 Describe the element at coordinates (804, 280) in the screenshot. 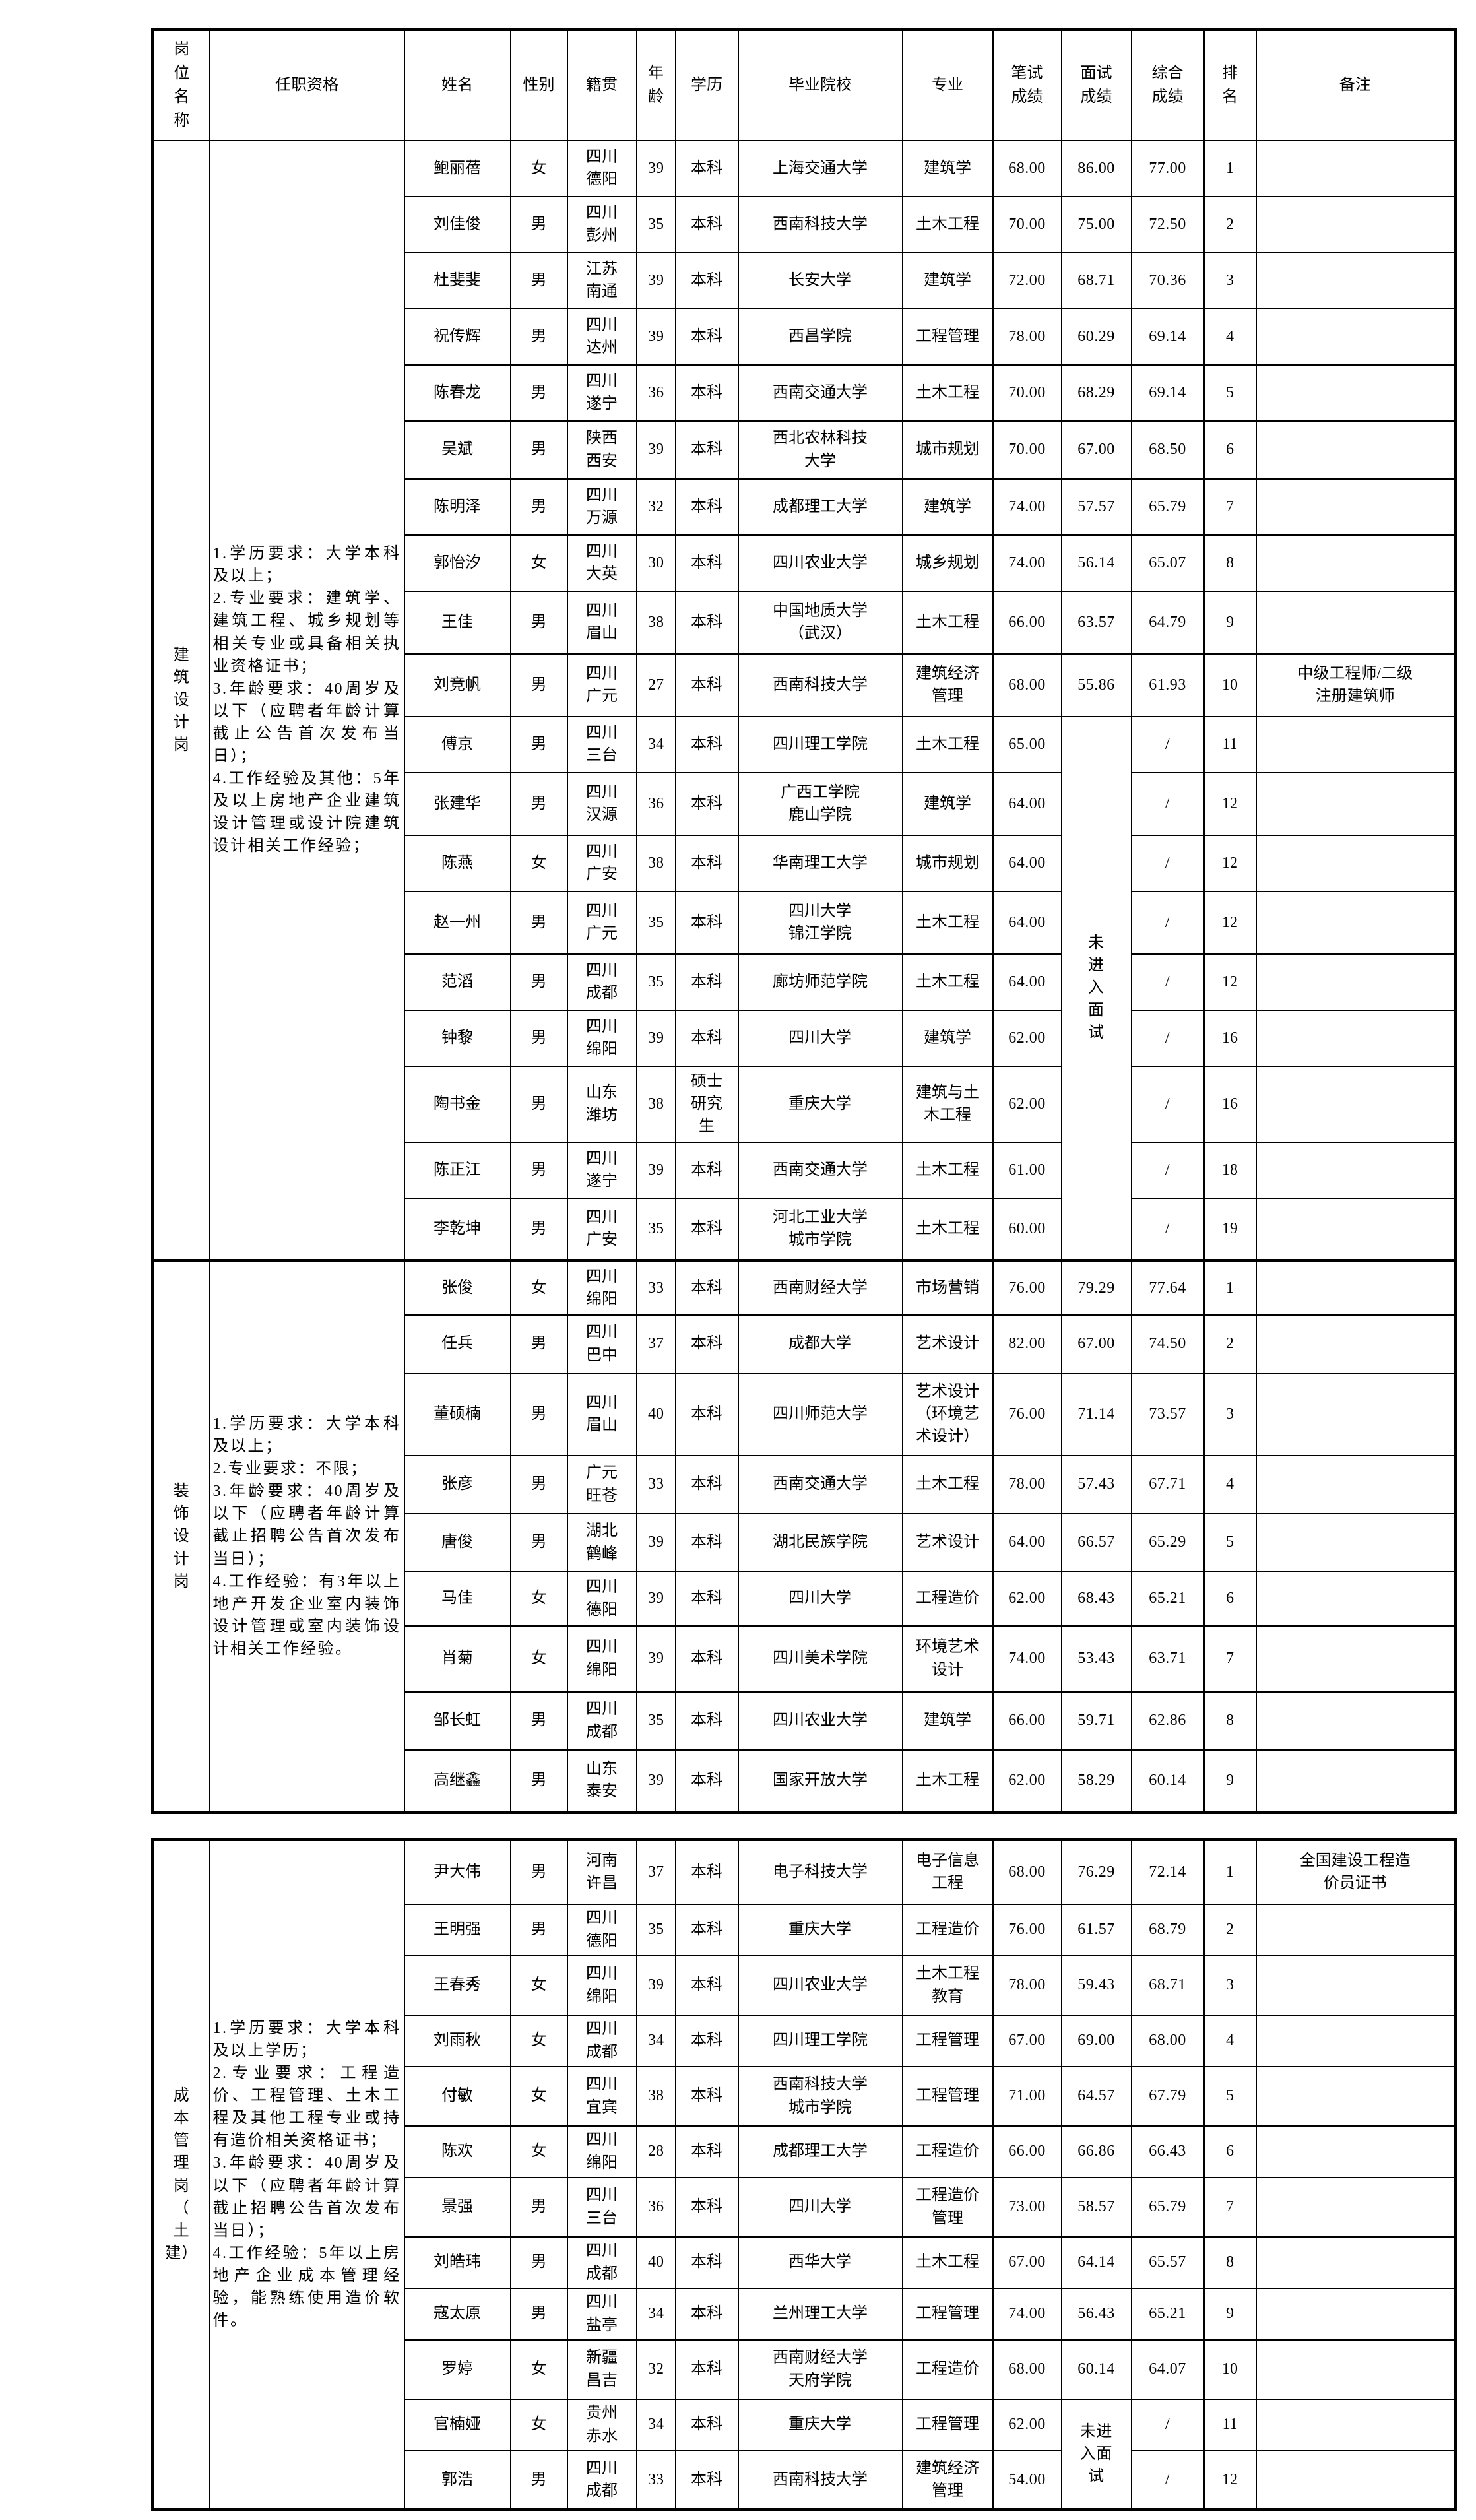

I see `table-row: 杜斐斐男江苏 南通 39 本科 长安大学 建筑学 72.00 68.71 70.36 3` at that location.